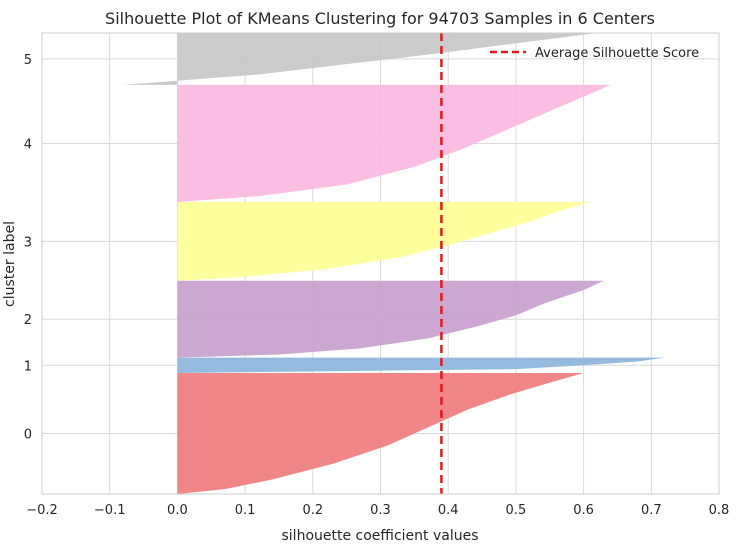 Image resolution: width=737 pixels, height=551 pixels. I want to click on legend-label: Average Silhouette Score, so click(617, 53).